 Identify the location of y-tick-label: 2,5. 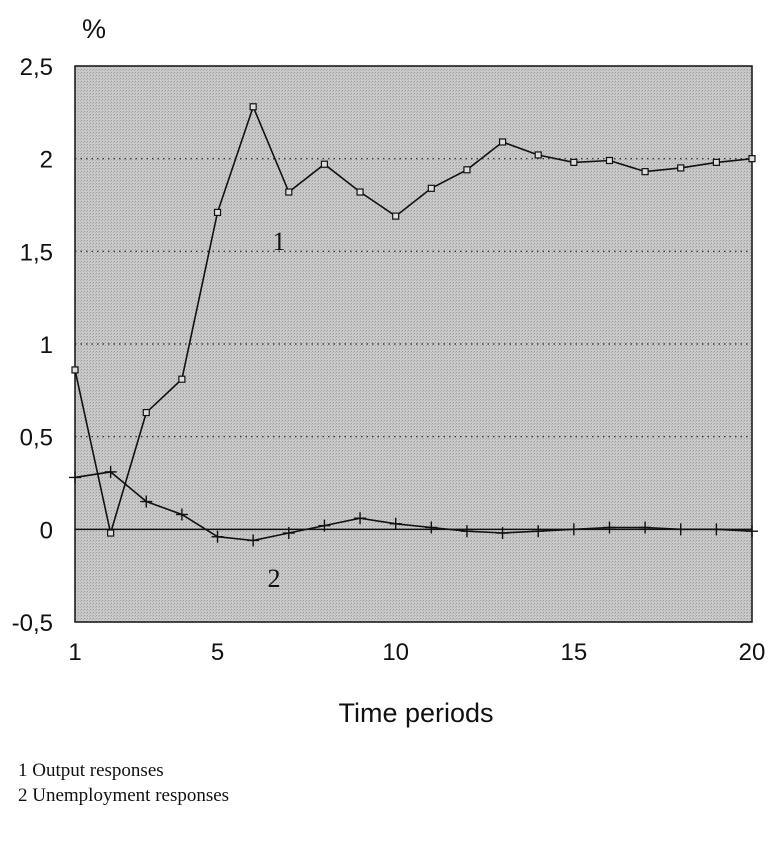
(36, 67).